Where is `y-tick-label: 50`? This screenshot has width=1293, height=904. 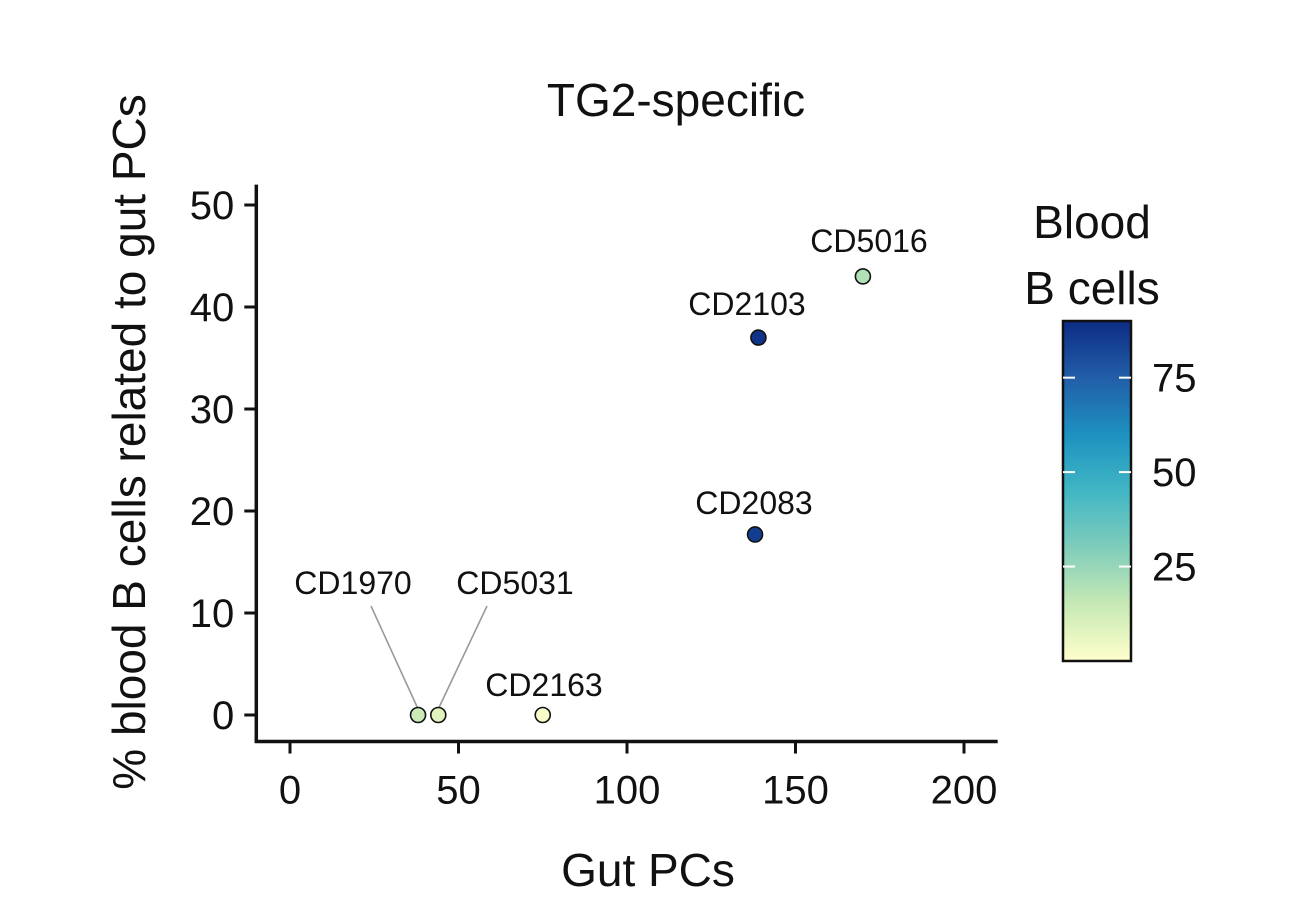
y-tick-label: 50 is located at coordinates (212, 206).